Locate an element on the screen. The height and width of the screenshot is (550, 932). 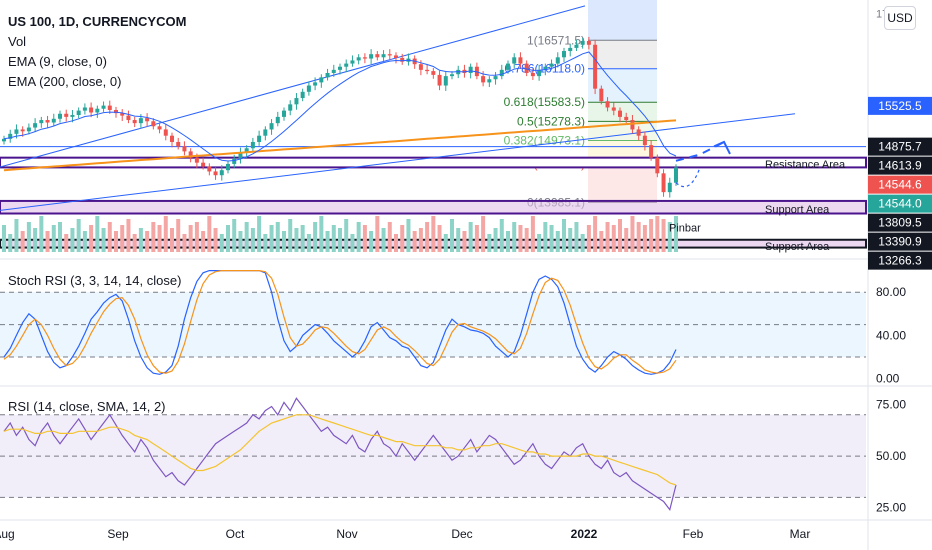
price-marker-label: 14544.0 is located at coordinates (900, 204).